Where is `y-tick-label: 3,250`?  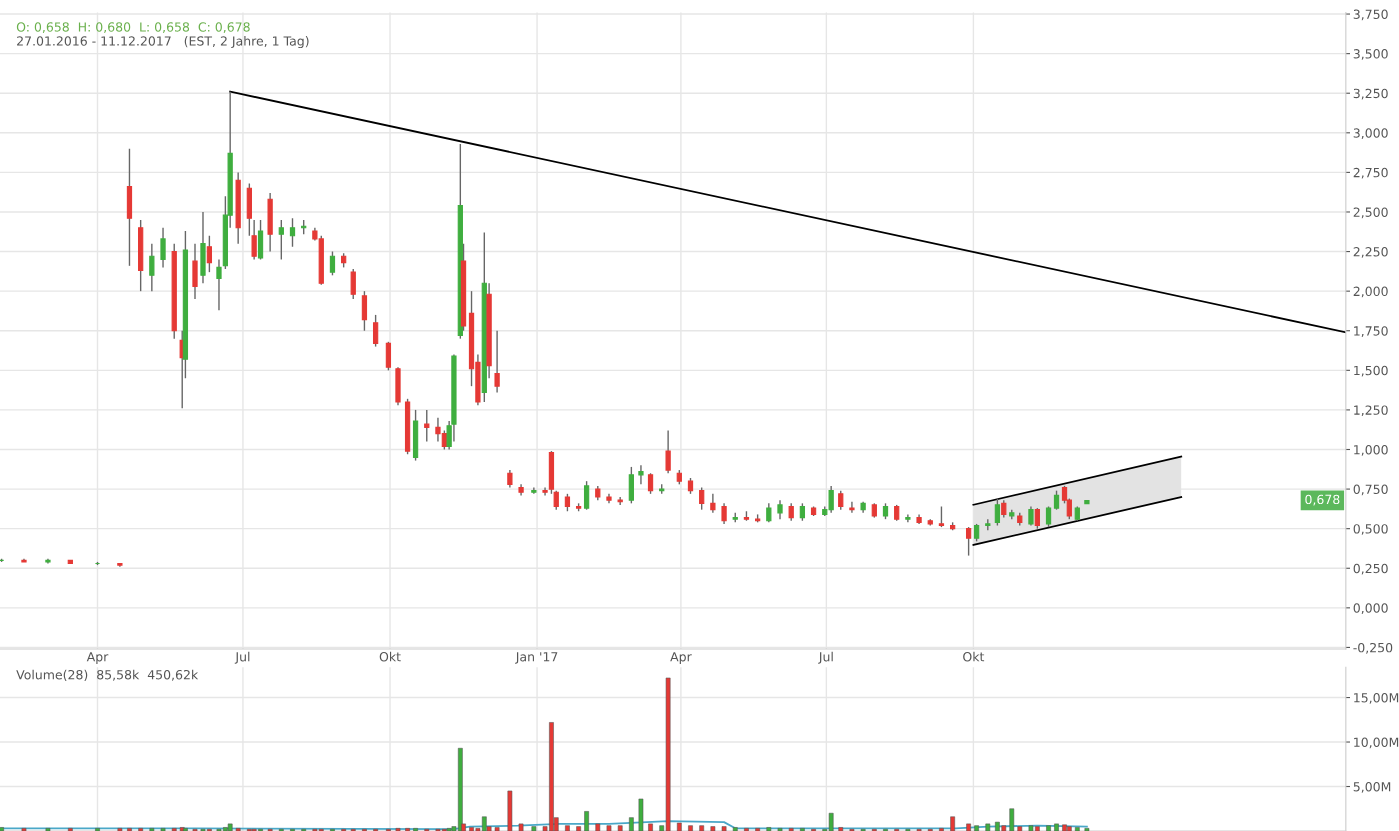
y-tick-label: 3,250 is located at coordinates (1370, 94).